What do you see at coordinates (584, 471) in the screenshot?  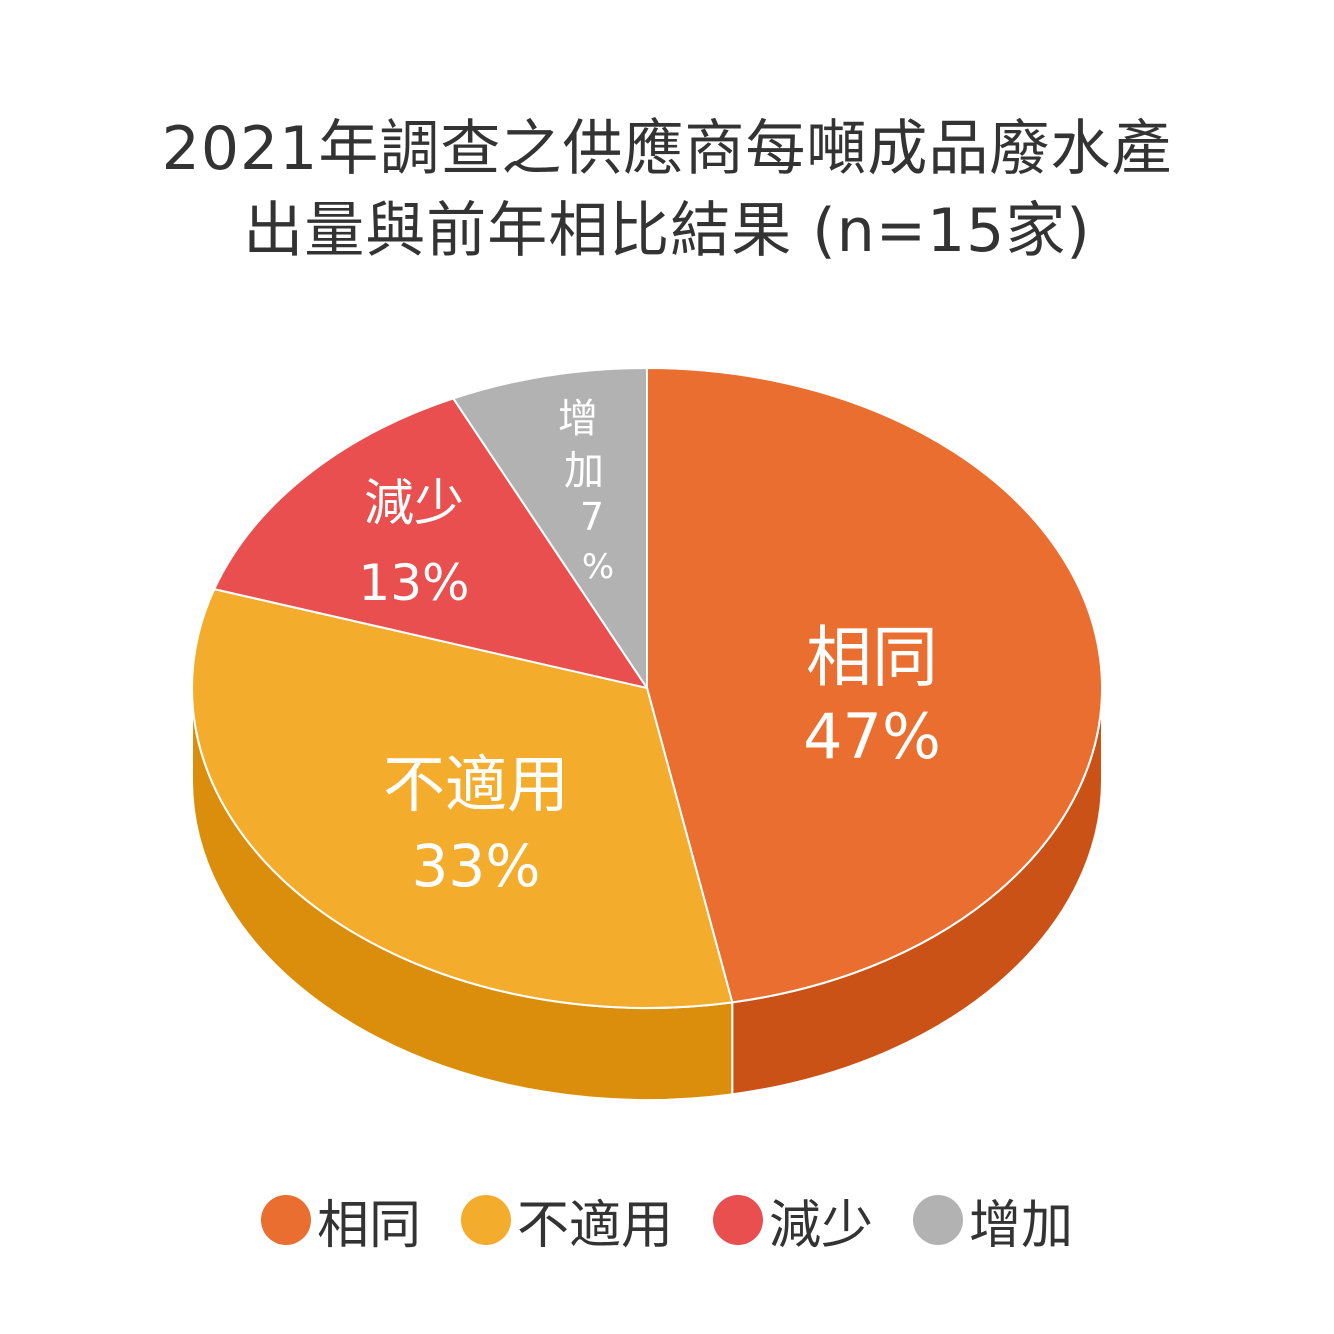 I see `slice-label-char-3b: 加` at bounding box center [584, 471].